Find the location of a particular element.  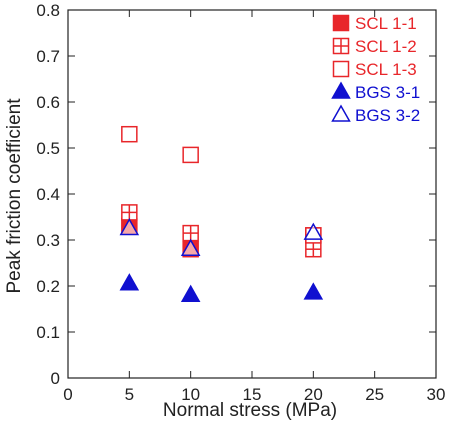

y-tick-label: 0.8 is located at coordinates (48, 10).